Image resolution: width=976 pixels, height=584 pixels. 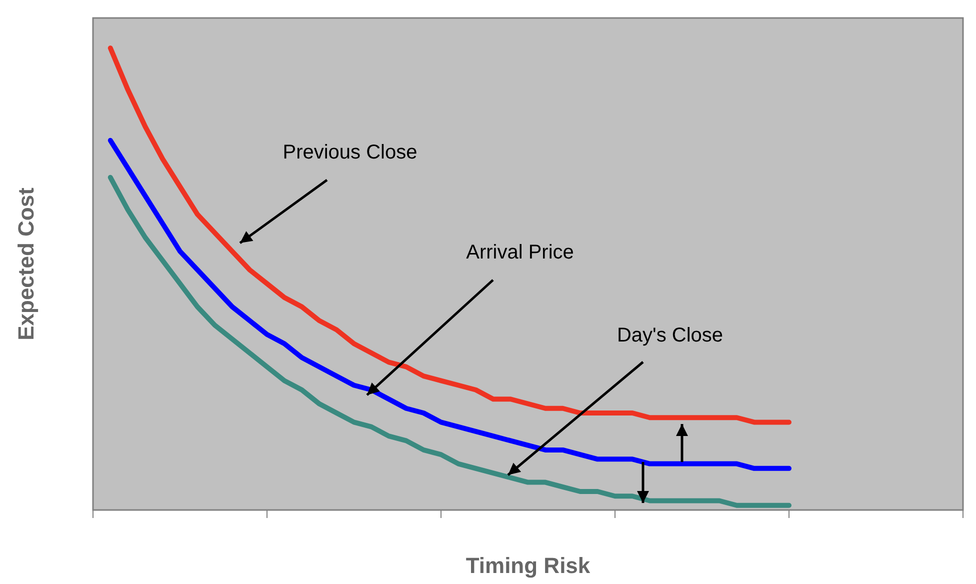 What do you see at coordinates (528, 565) in the screenshot?
I see `x-axis-title: Timing Risk` at bounding box center [528, 565].